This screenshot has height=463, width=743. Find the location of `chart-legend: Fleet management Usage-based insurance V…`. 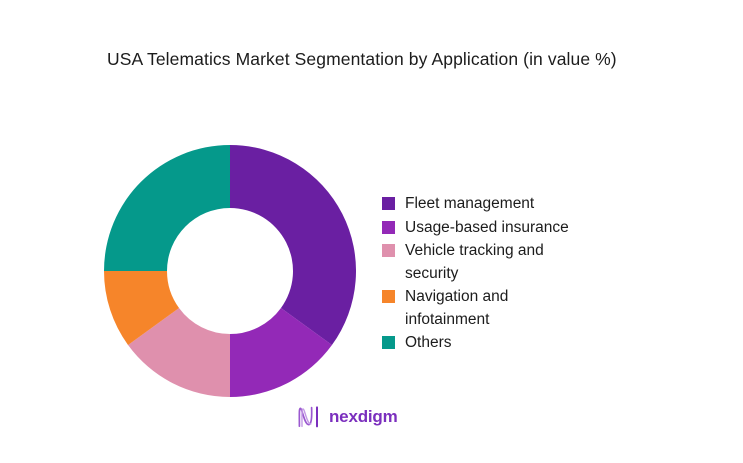

chart-legend: Fleet management Usage-based insurance V… is located at coordinates (512, 274).